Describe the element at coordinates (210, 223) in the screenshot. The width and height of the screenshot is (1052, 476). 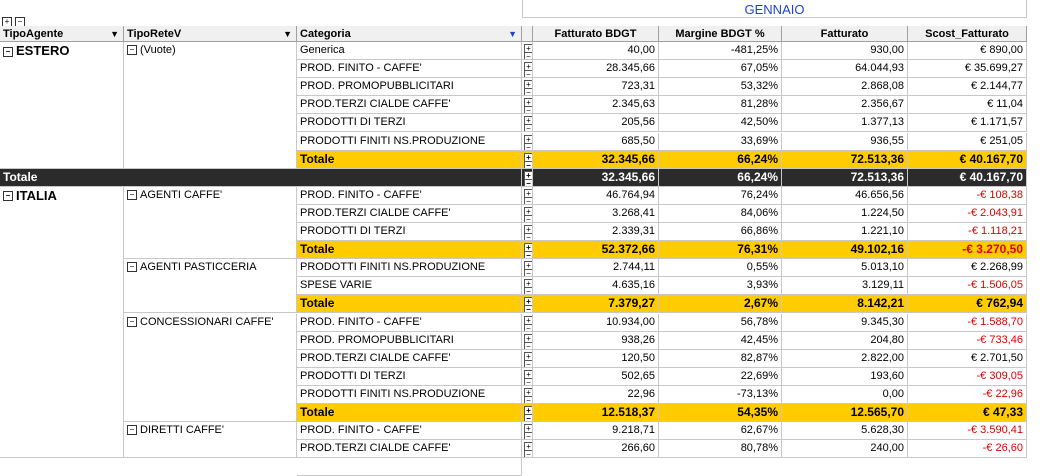
I see `rete-cell: − AGENTI CAFFE'` at that location.